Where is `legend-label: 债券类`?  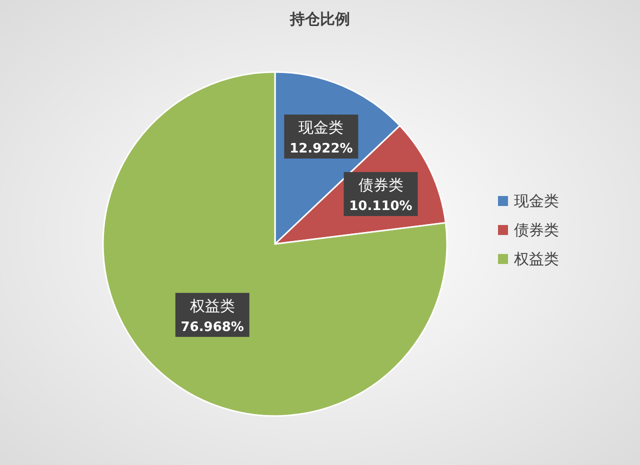
legend-label: 债券类 is located at coordinates (536, 230).